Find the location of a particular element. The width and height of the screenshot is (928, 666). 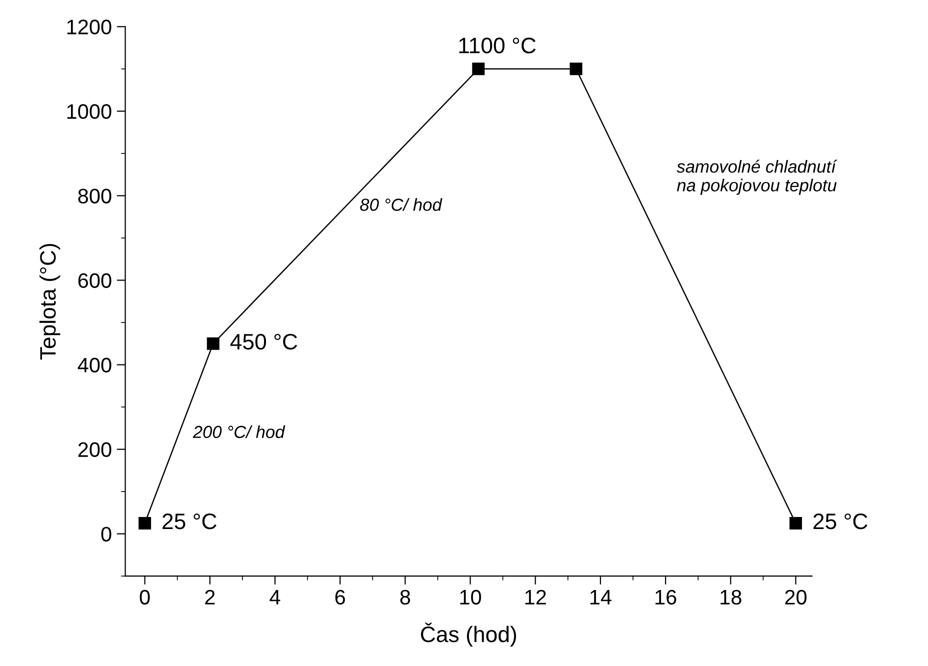

x-tick-label: 0 is located at coordinates (145, 597).